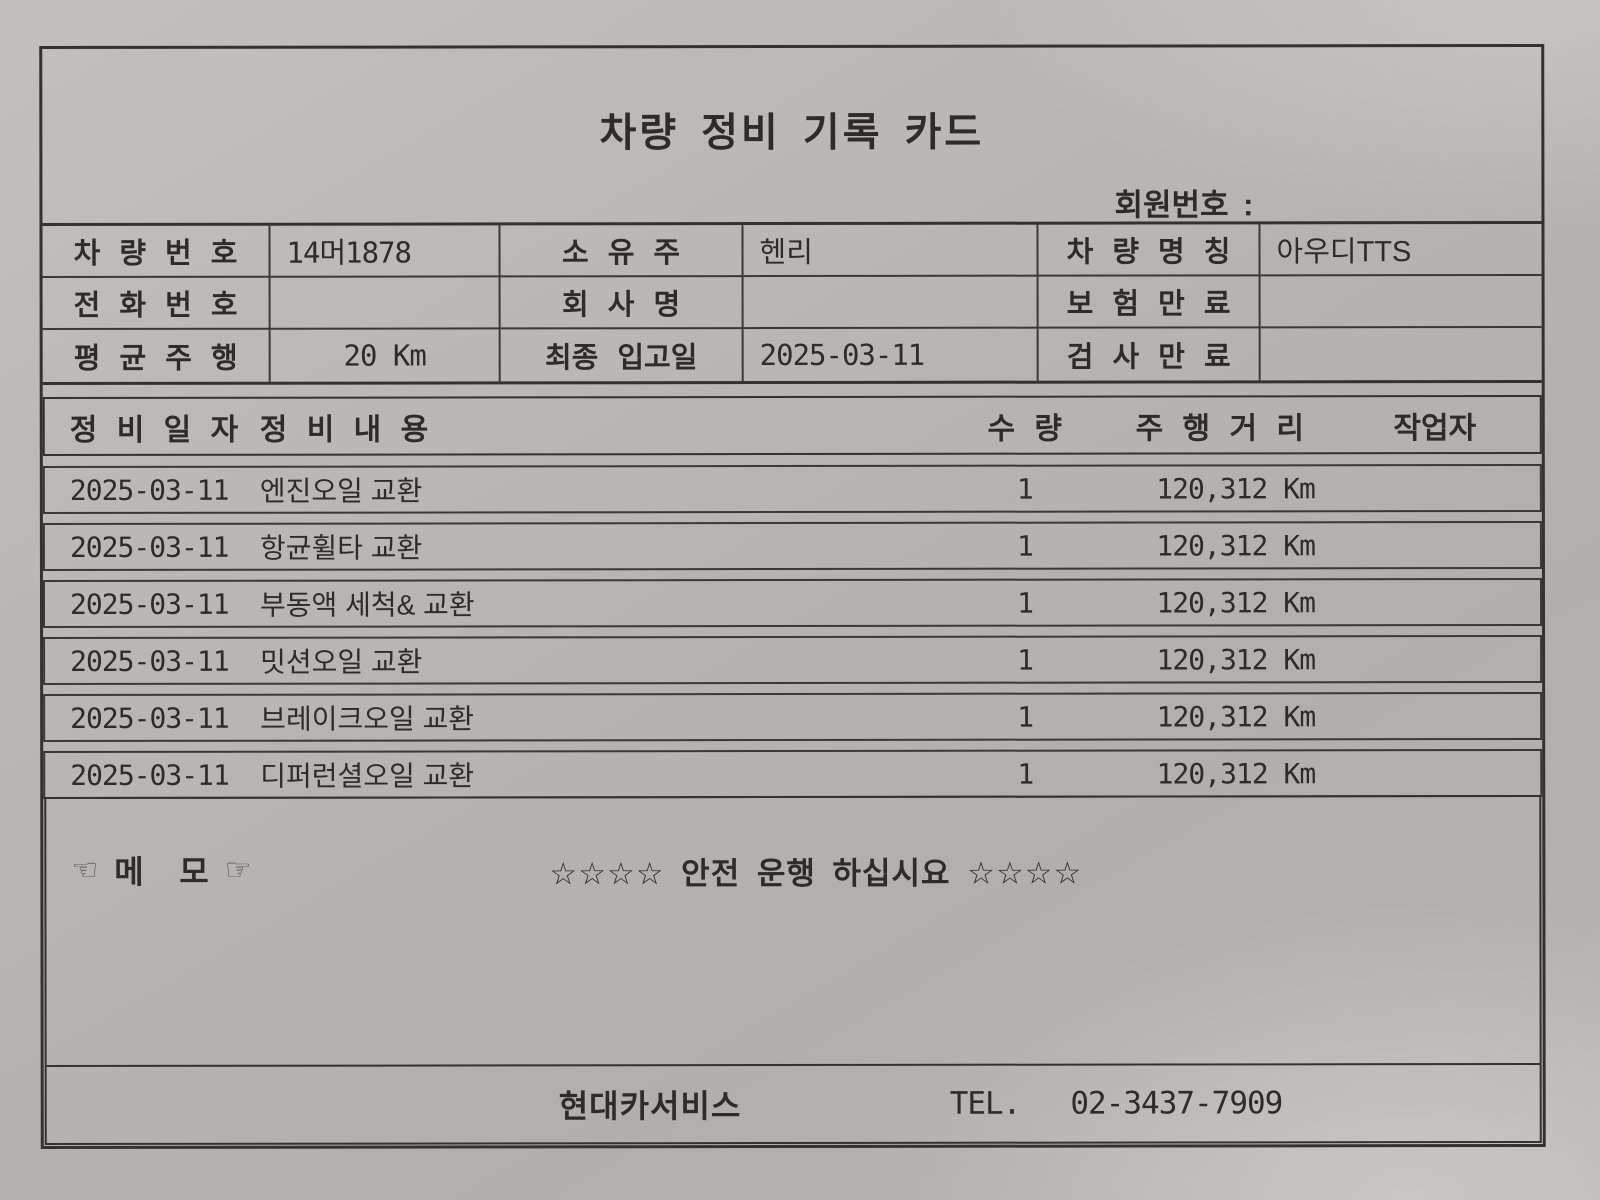  I want to click on title-area: 차량 정비 기록 카드 회원번호 :, so click(791, 135).